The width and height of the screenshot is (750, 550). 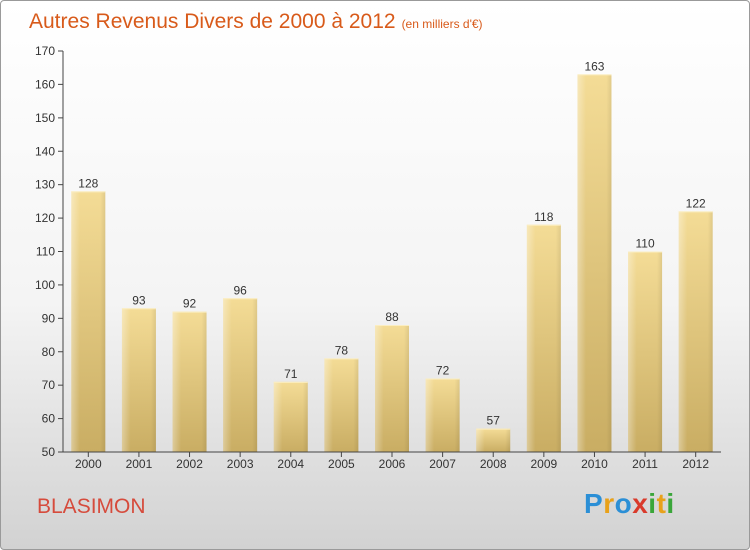 What do you see at coordinates (594, 503) in the screenshot?
I see `logo-letter: P` at bounding box center [594, 503].